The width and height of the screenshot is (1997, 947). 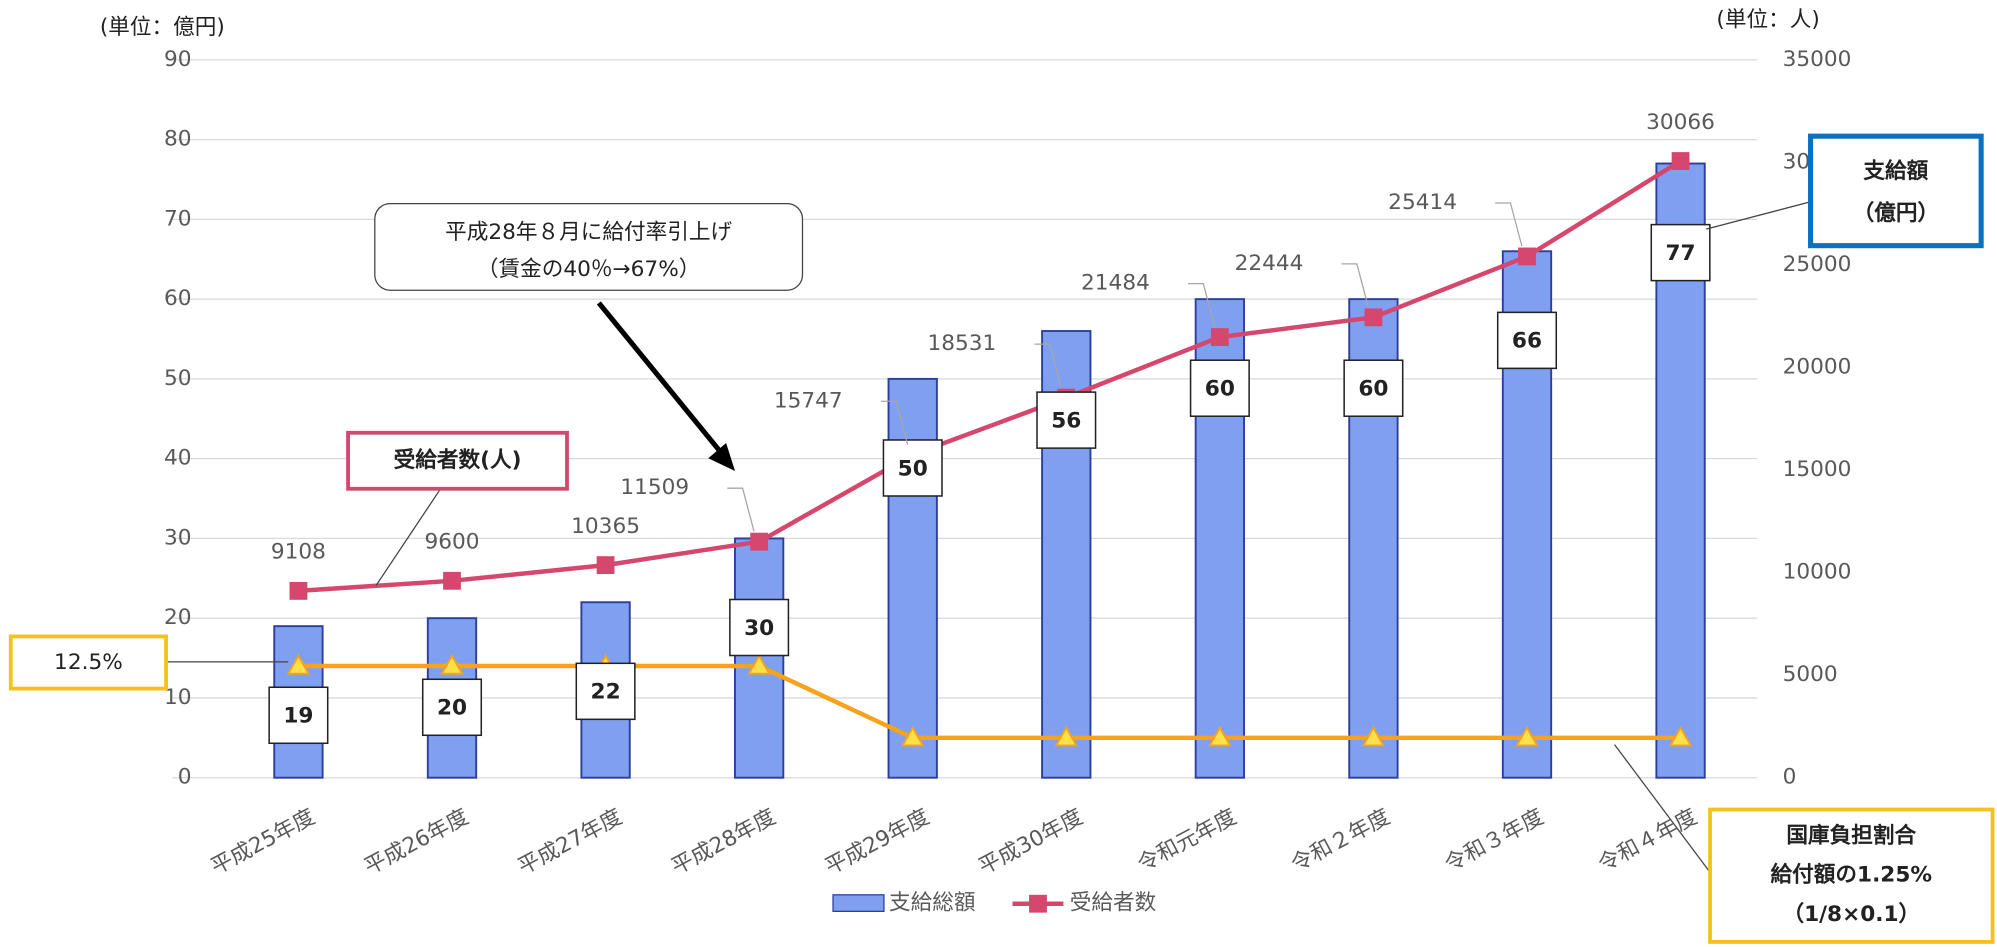 I want to click on x-tick: 令和３年度, so click(x=1494, y=840).